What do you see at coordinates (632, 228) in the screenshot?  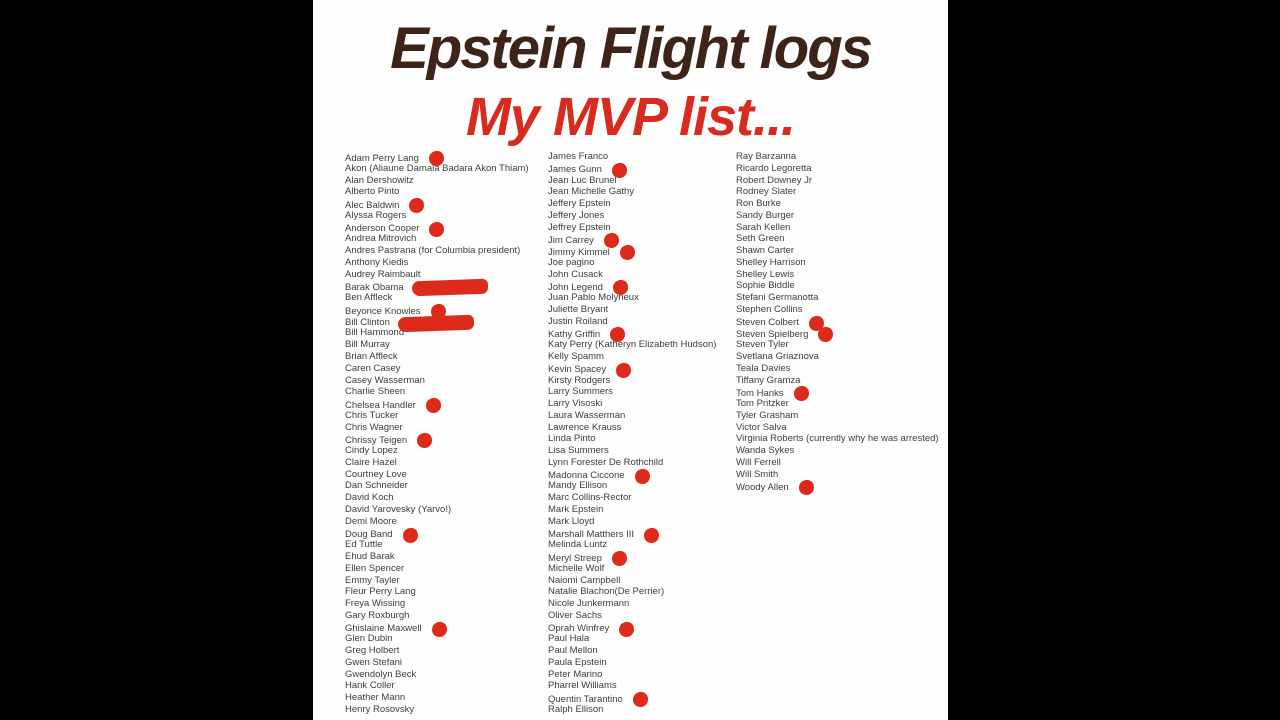 I see `list-item: Jeffrey Epstein` at bounding box center [632, 228].